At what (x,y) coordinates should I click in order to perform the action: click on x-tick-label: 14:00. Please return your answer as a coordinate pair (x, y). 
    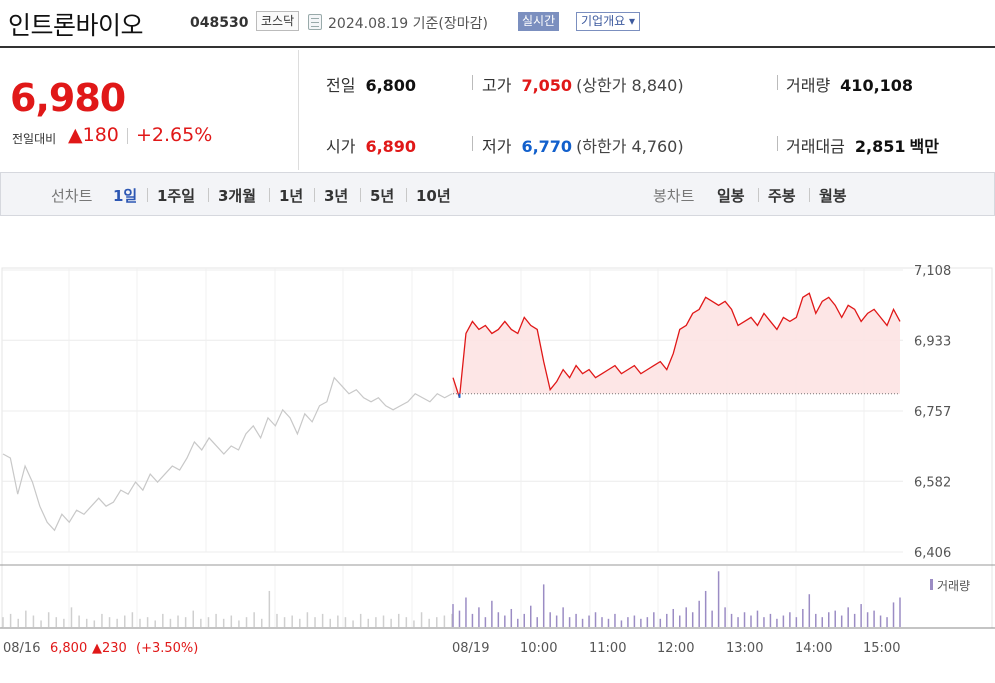
    Looking at the image, I should click on (813, 648).